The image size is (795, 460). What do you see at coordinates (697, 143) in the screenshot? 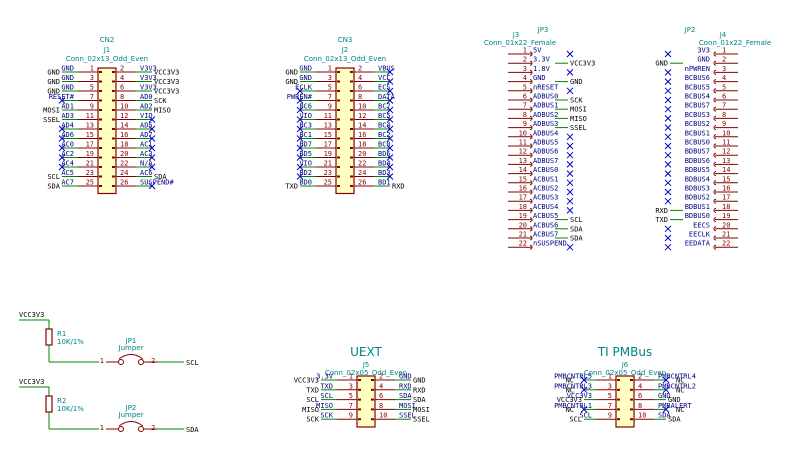
I see `pin-signal-name: BCBUS0` at bounding box center [697, 143].